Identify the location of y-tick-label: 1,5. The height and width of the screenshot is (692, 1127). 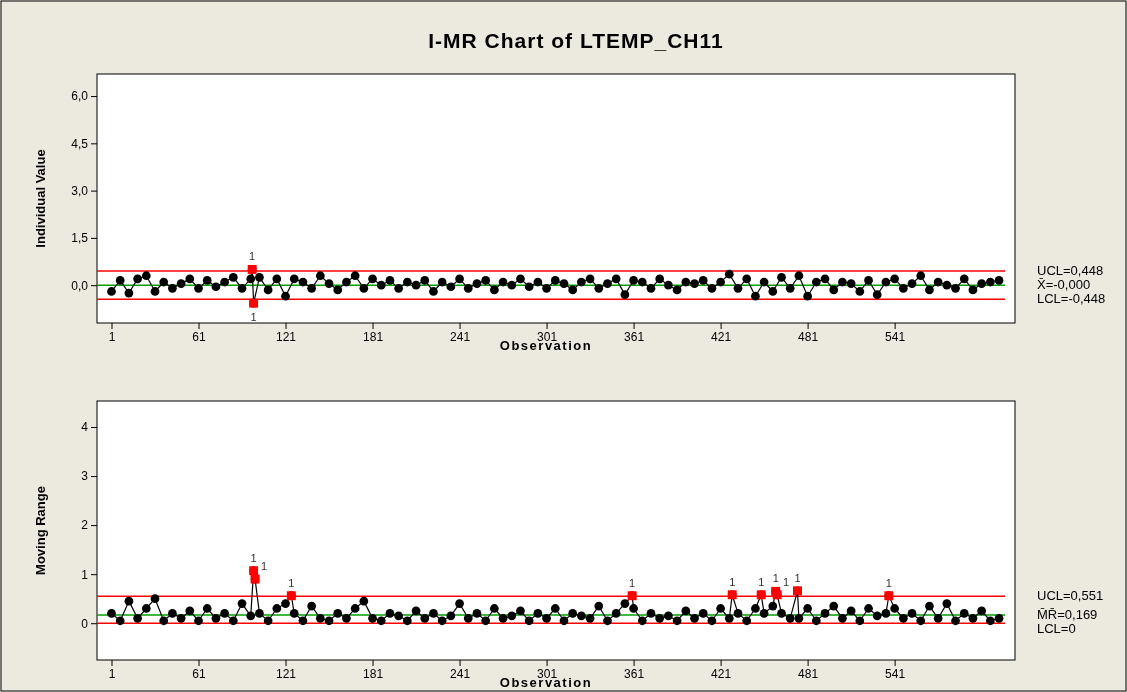
(80, 238).